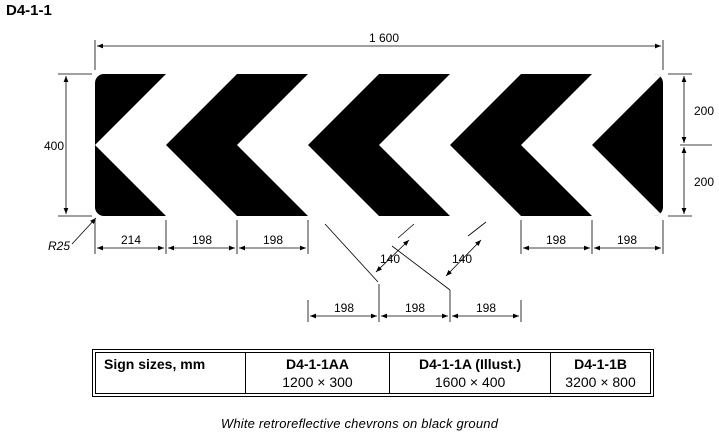 The width and height of the screenshot is (719, 434). Describe the element at coordinates (317, 382) in the screenshot. I see `size-value-aa: 1200 × 300` at that location.